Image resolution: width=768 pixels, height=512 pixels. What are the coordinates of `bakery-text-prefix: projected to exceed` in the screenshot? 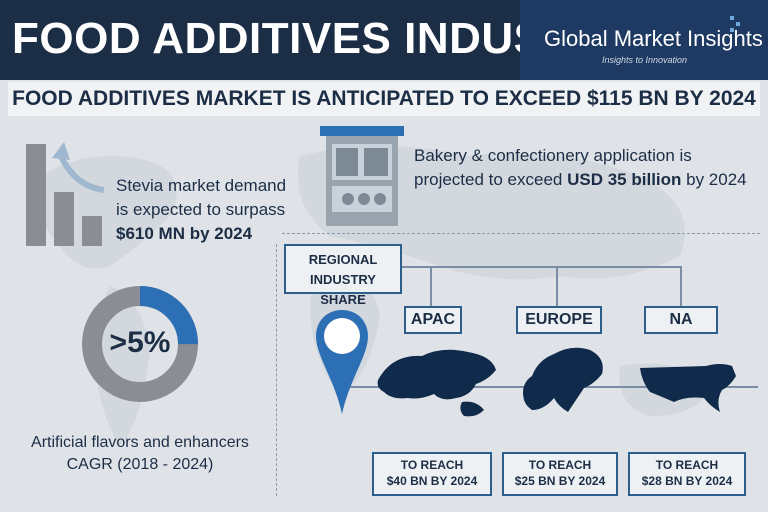 It's located at (491, 179).